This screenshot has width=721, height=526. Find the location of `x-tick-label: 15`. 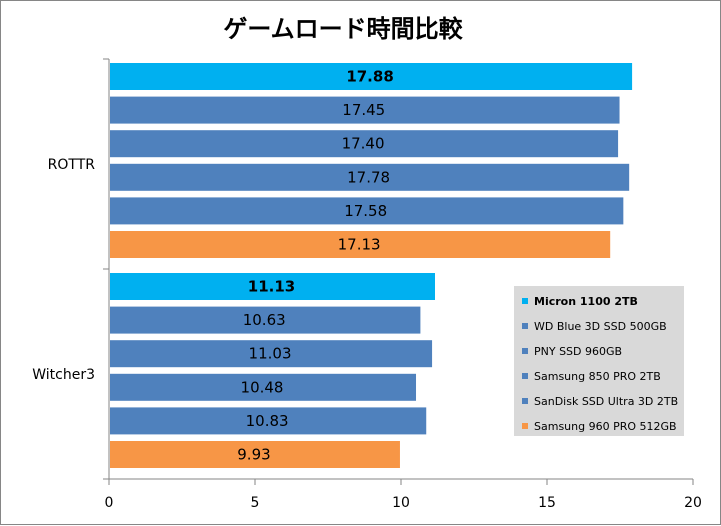

x-tick-label: 15 is located at coordinates (547, 503).